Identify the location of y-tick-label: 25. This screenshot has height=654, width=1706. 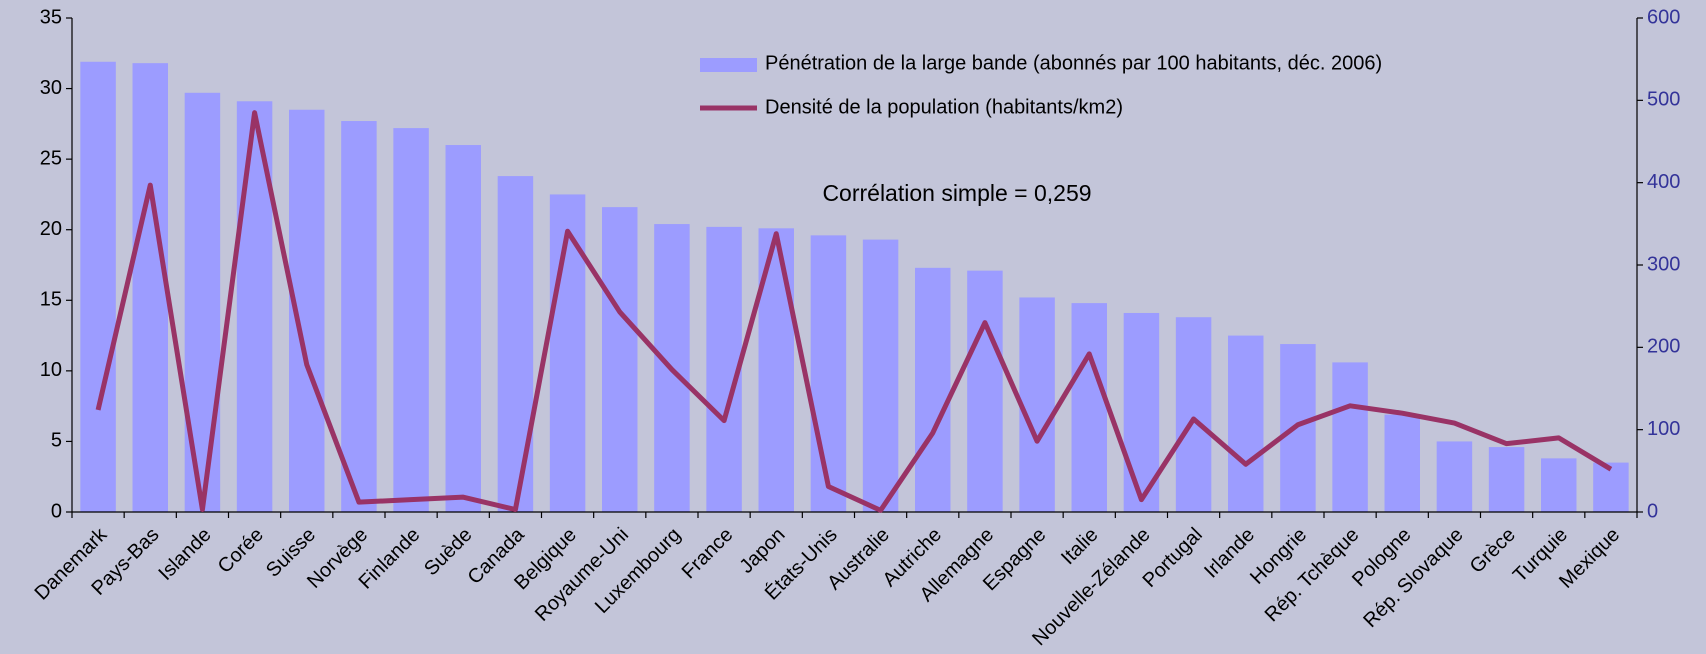
(51, 158).